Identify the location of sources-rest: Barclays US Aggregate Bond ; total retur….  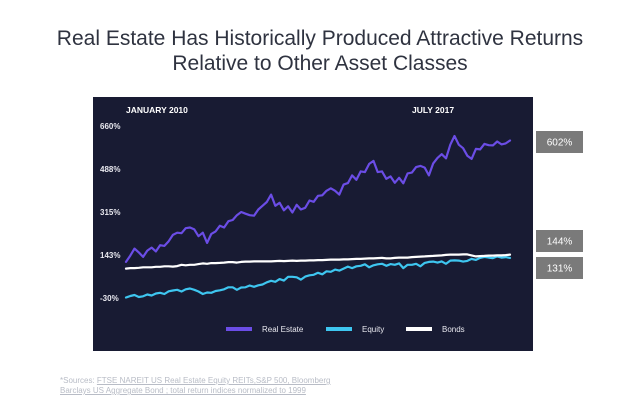
(183, 390).